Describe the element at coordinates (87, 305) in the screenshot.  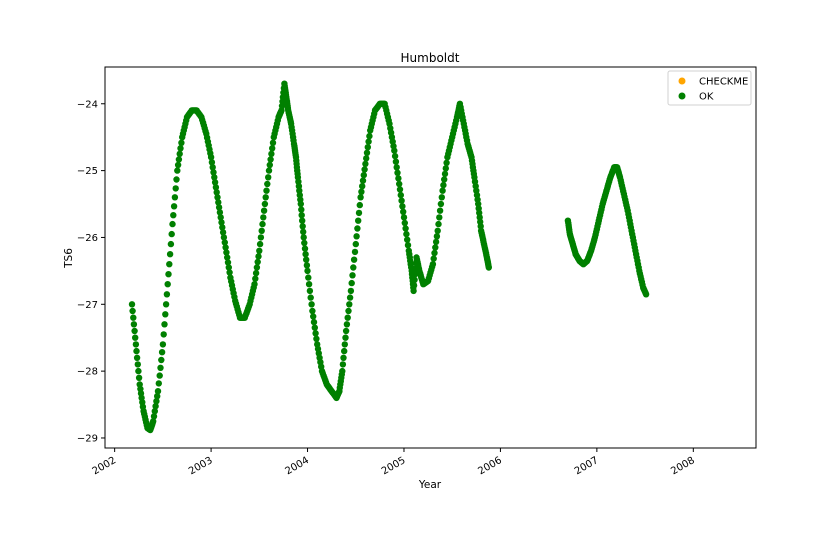
I see `y-tick-label: −27` at that location.